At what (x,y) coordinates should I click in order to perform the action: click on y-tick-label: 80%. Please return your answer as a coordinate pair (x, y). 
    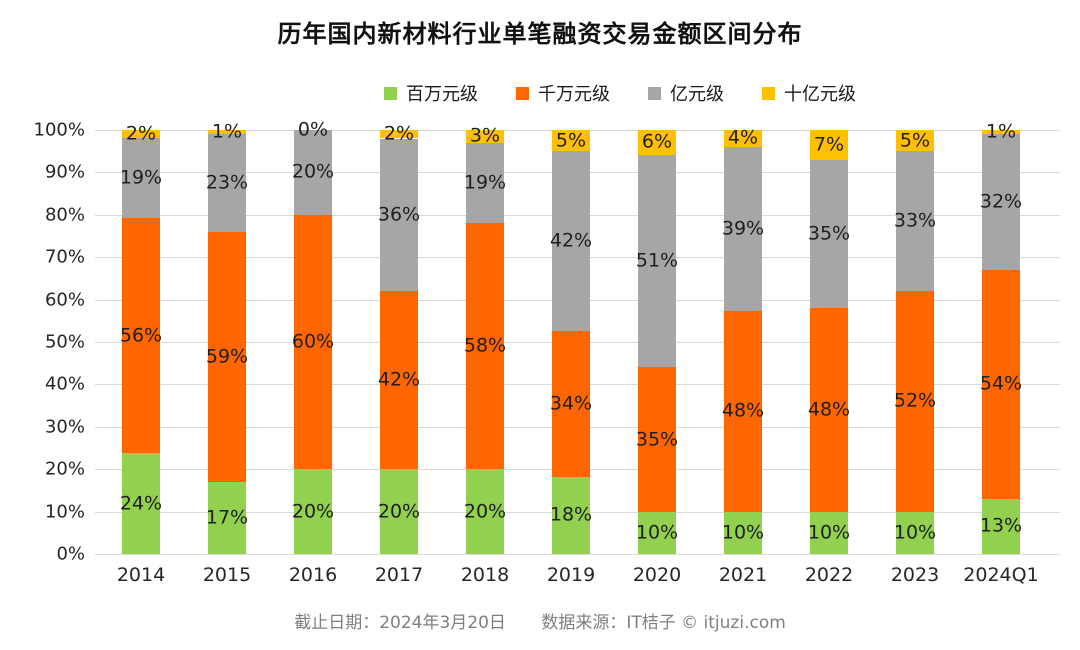
    Looking at the image, I should click on (64, 215).